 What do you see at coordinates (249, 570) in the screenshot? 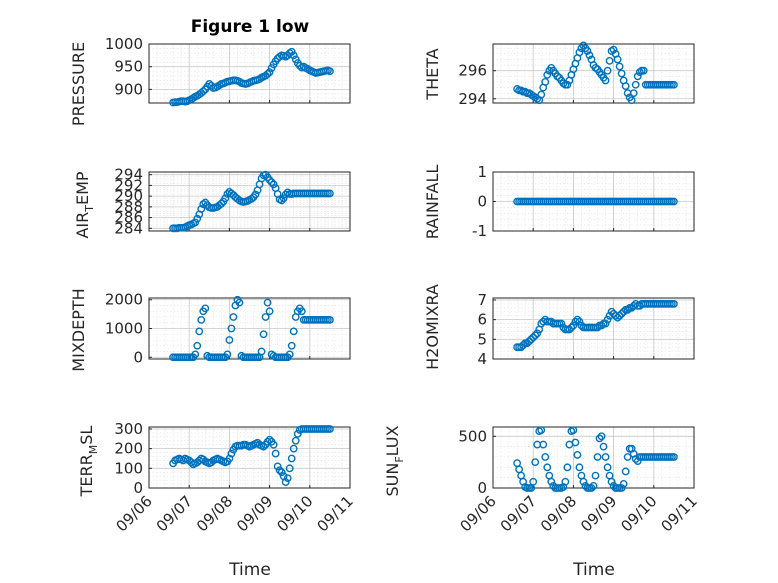
I see `time-xlabel-left: Time` at bounding box center [249, 570].